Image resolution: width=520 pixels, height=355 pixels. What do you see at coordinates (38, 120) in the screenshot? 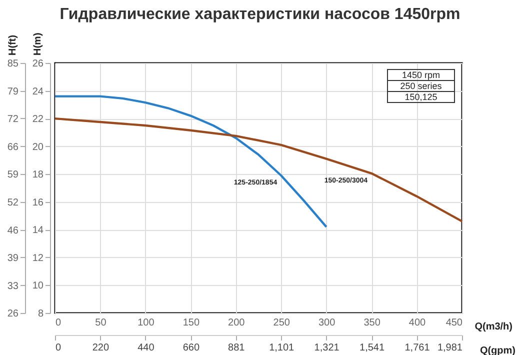
I see `y-tick-label: 22` at bounding box center [38, 120].